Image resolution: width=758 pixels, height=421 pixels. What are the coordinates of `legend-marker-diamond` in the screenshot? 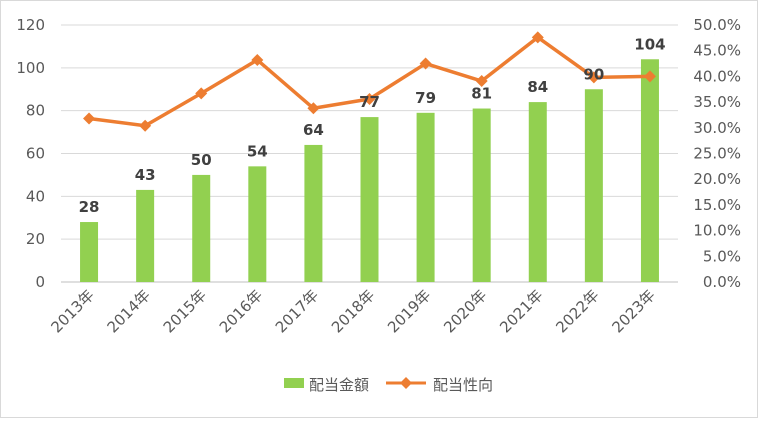 It's located at (406, 383).